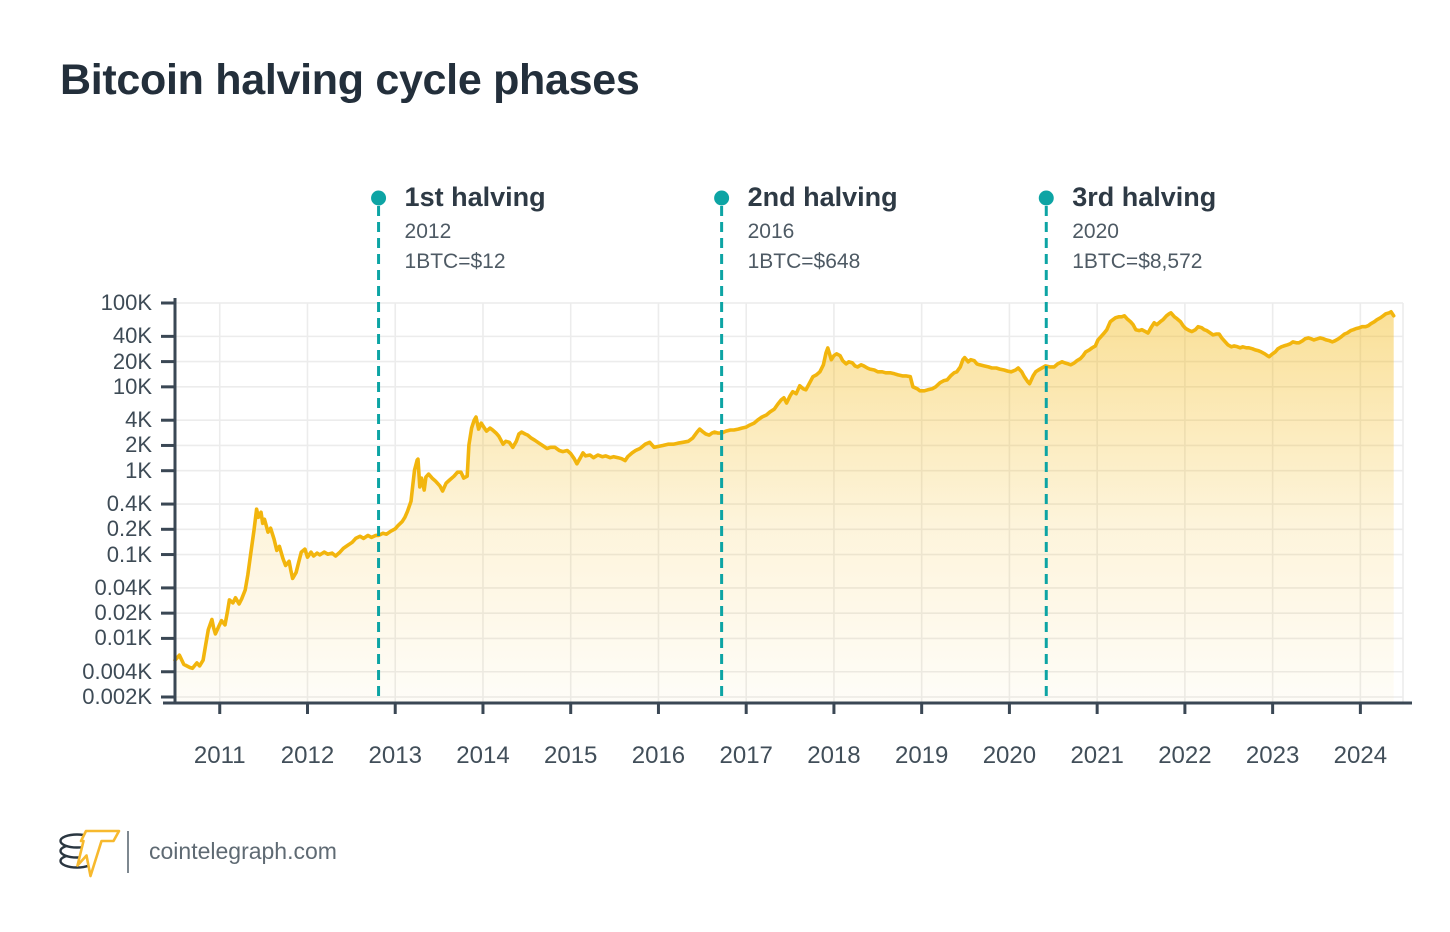 The width and height of the screenshot is (1450, 932). Describe the element at coordinates (771, 231) in the screenshot. I see `annotation-year: 2016` at that location.